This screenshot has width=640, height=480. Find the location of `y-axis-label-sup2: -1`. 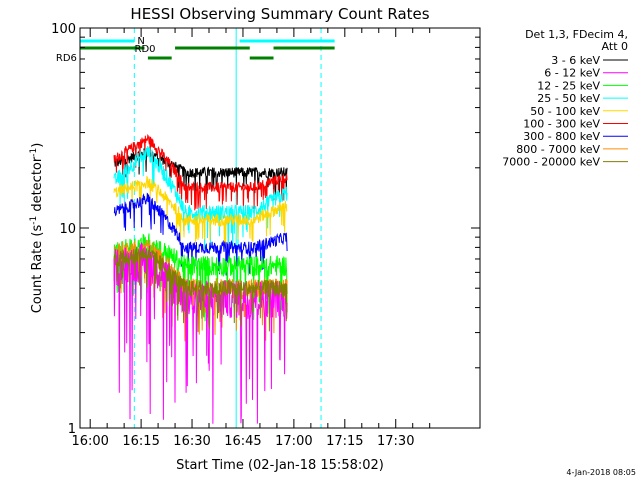

y-axis-label-sup2: -1 is located at coordinates (34, 152).